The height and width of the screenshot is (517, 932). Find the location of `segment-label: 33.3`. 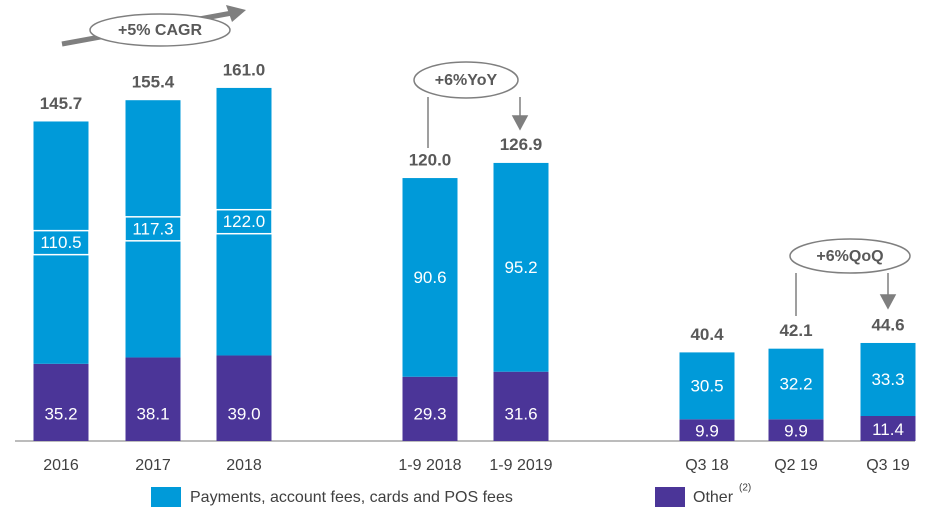

segment-label: 33.3 is located at coordinates (887, 379).